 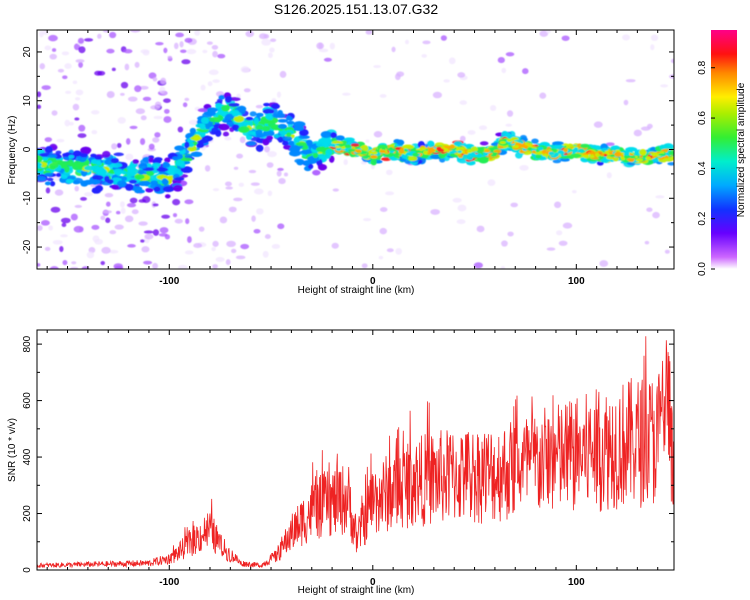 I want to click on y-tick-label: 400, so click(x=27, y=456).